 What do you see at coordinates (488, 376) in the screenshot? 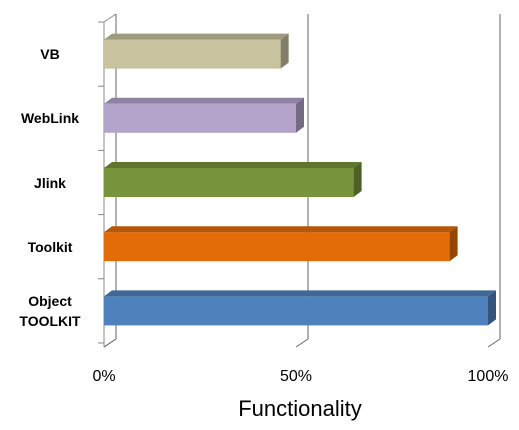
I see `x-tick-label: 100%` at bounding box center [488, 376].